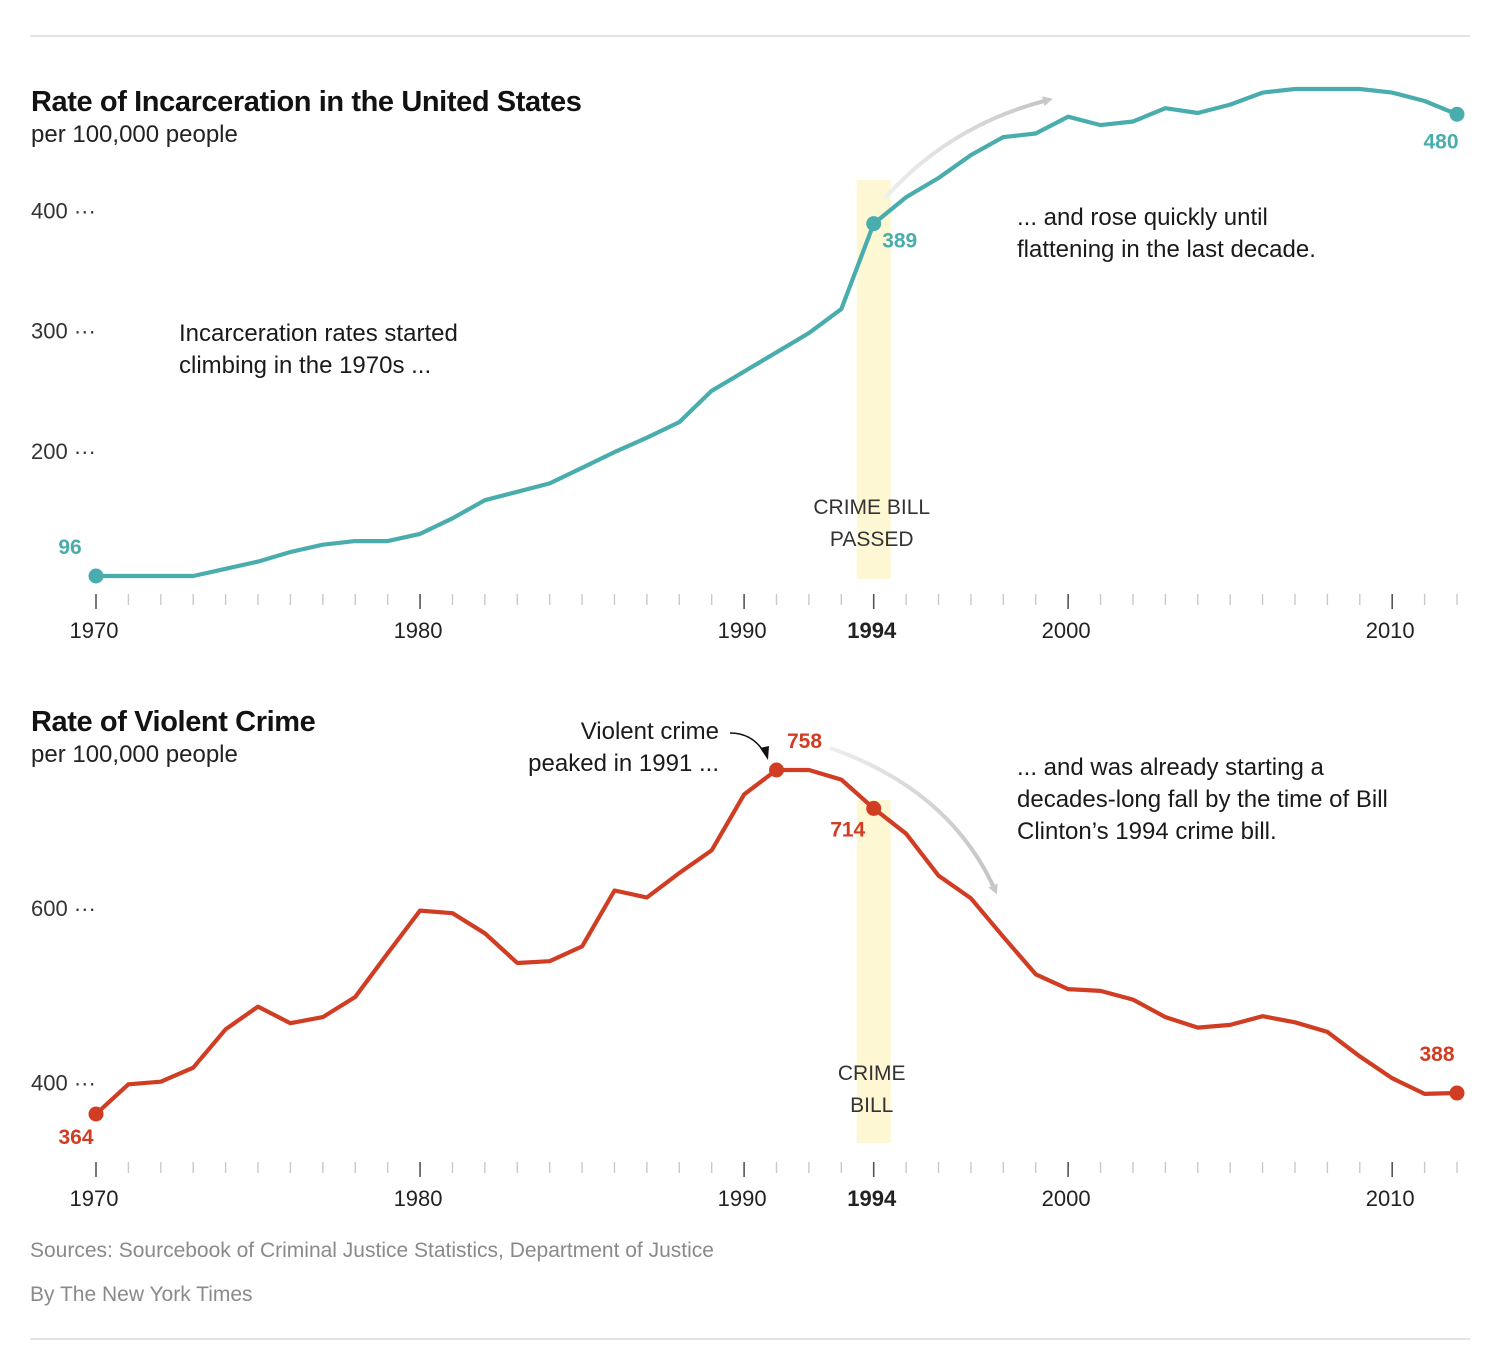 The width and height of the screenshot is (1510, 1358). Describe the element at coordinates (1440, 141) in the screenshot. I see `data-point-label: 480` at that location.